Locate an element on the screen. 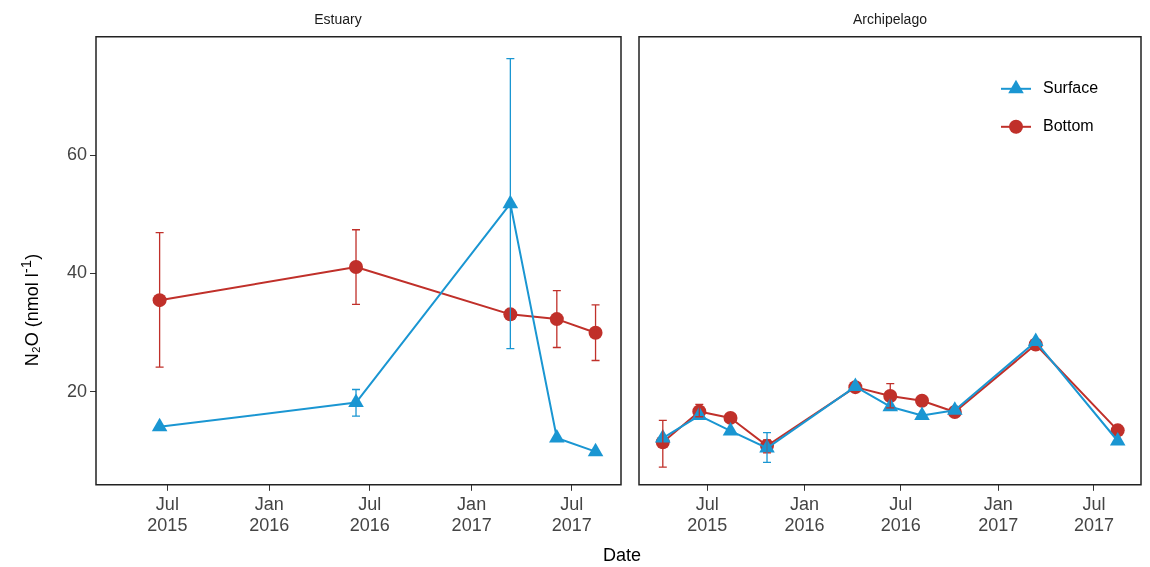 The height and width of the screenshot is (567, 1150). y-tick-label: 40 is located at coordinates (76, 272).